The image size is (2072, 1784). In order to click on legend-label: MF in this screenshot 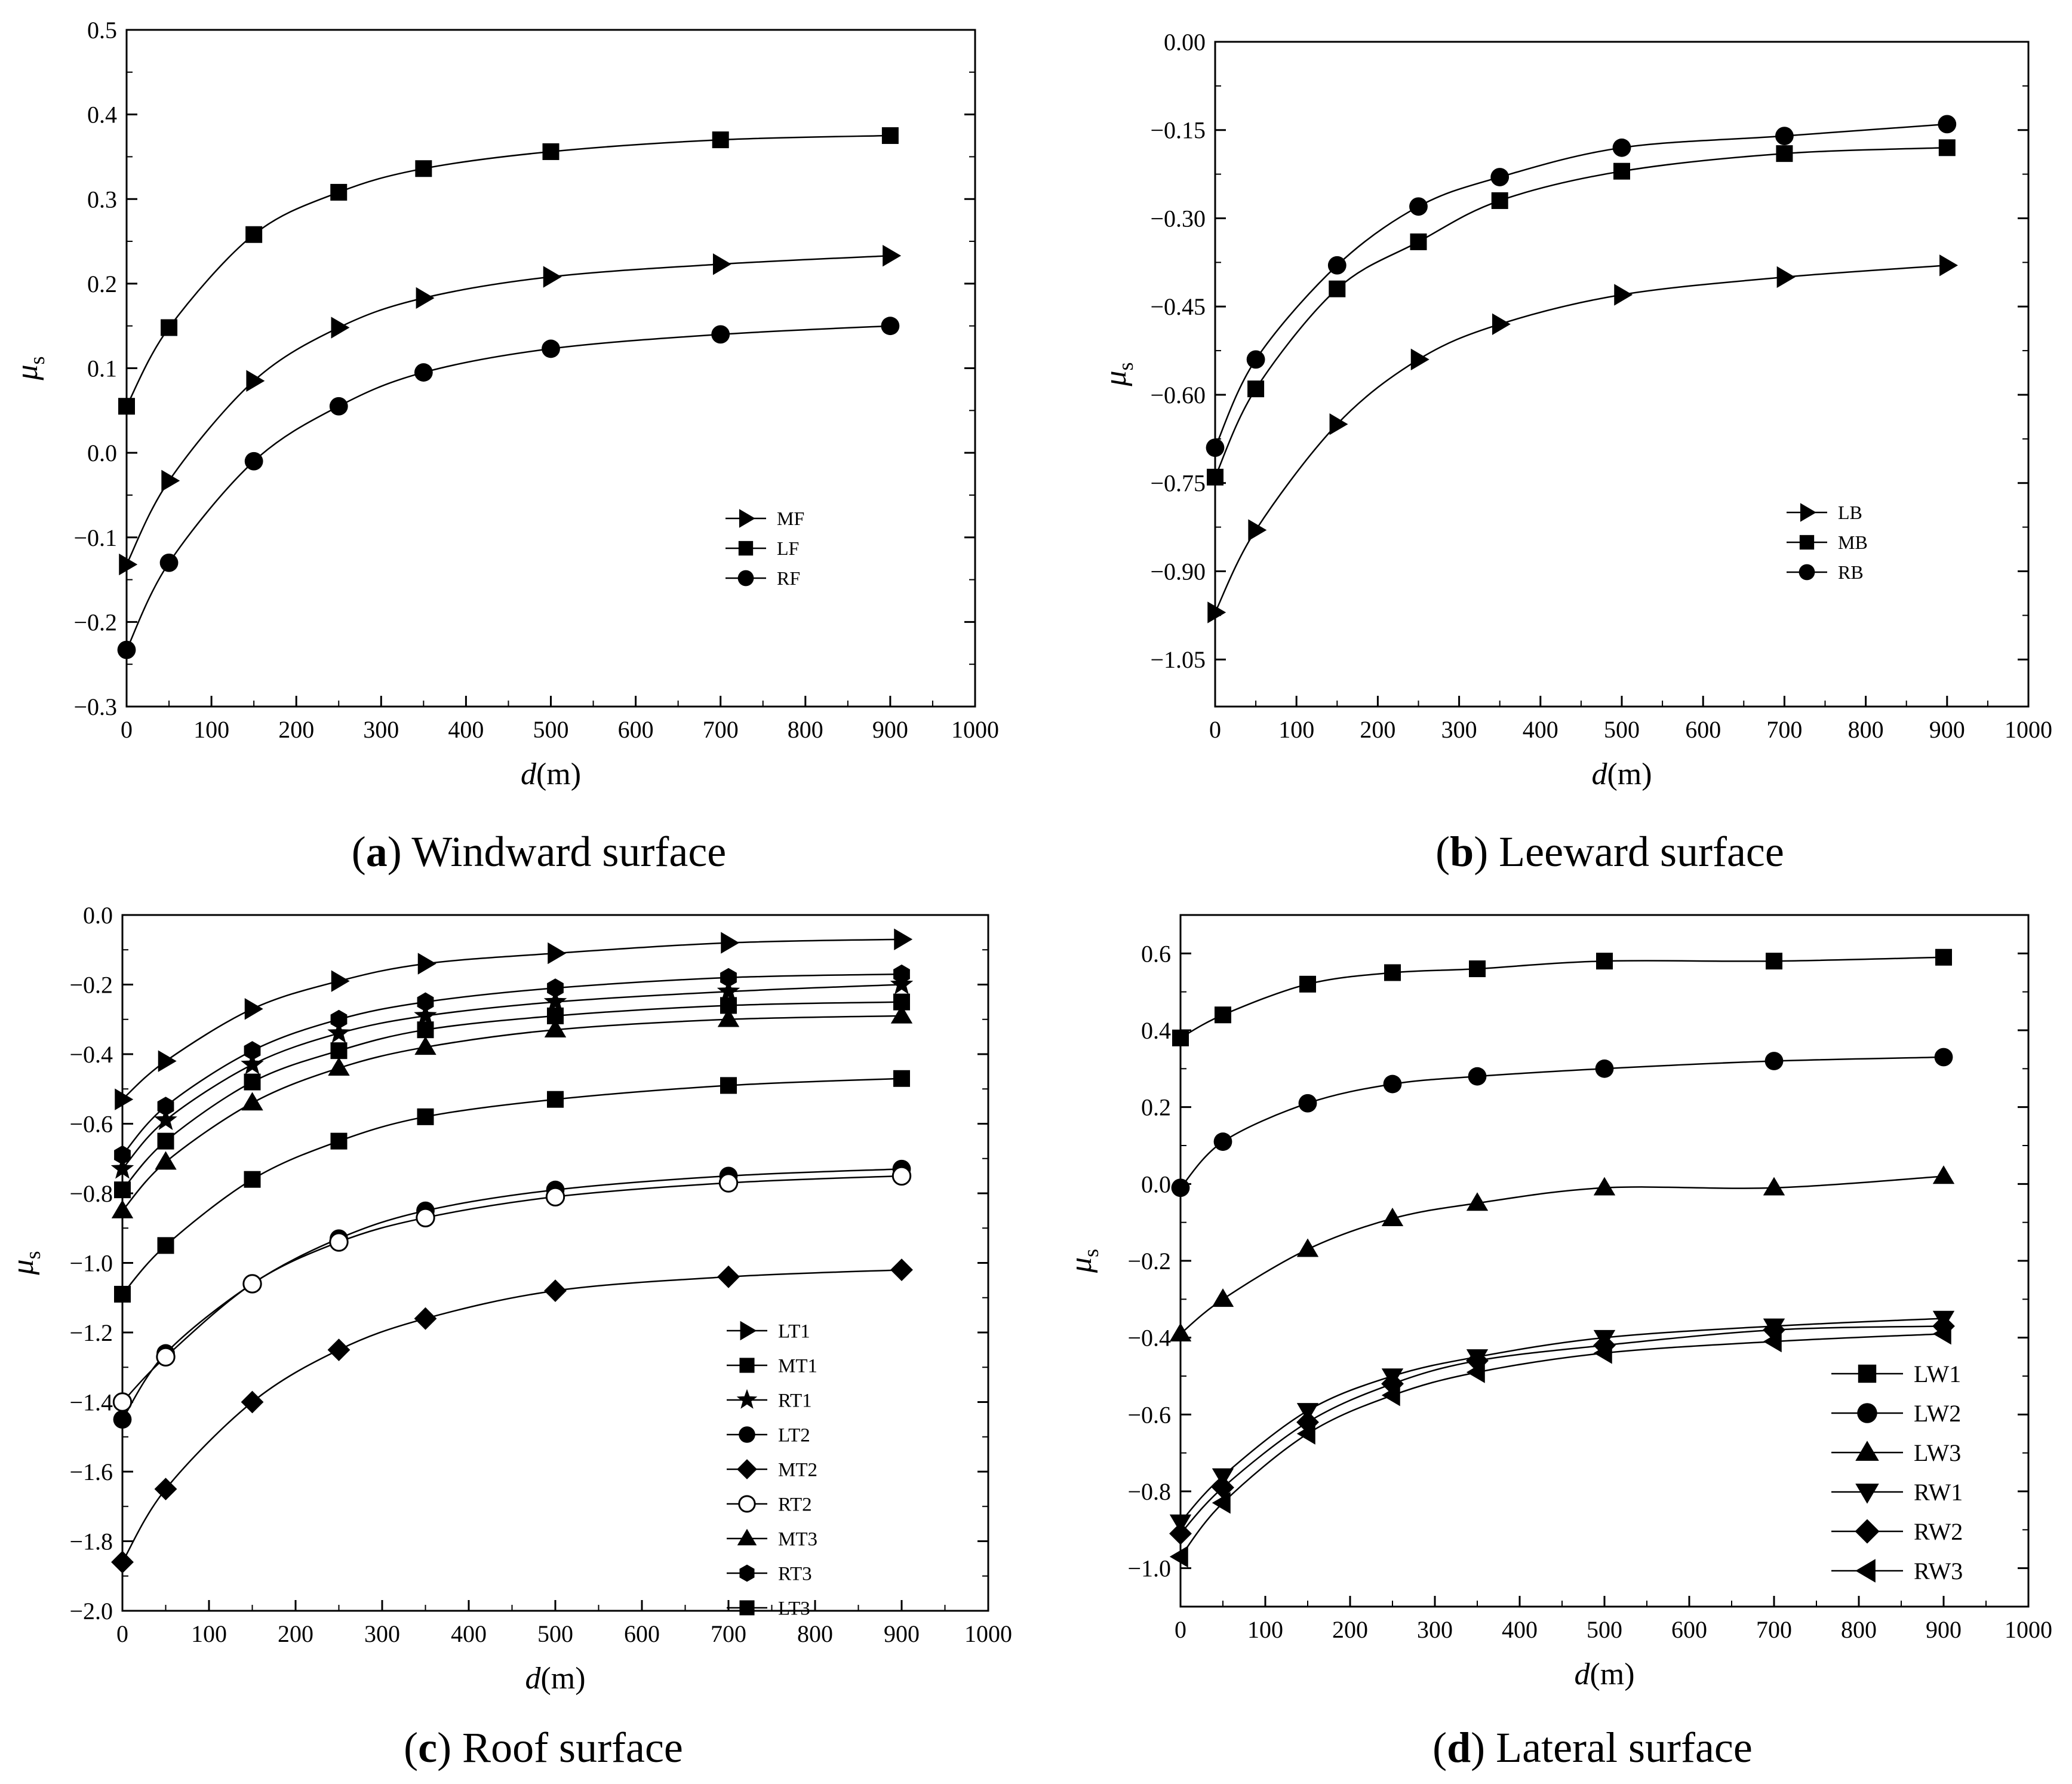, I will do `click(791, 518)`.